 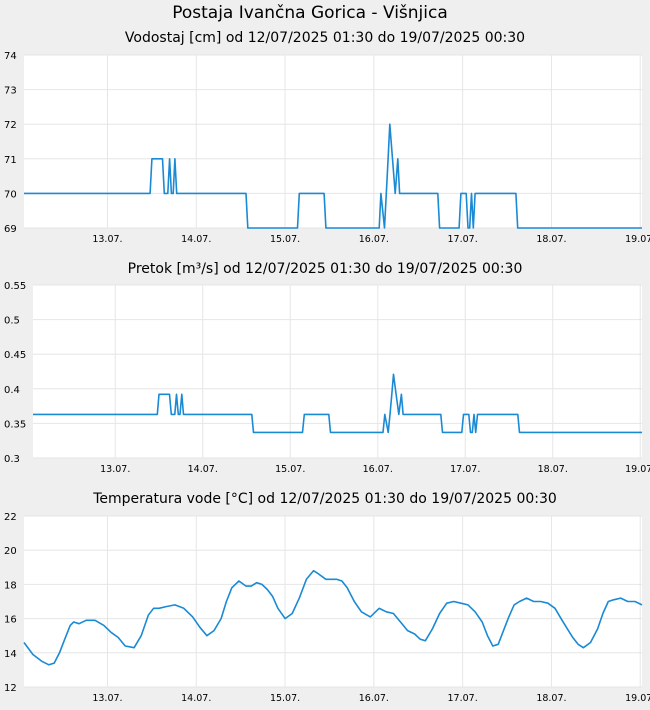 I want to click on y-tick-label: 70, so click(x=10, y=194).